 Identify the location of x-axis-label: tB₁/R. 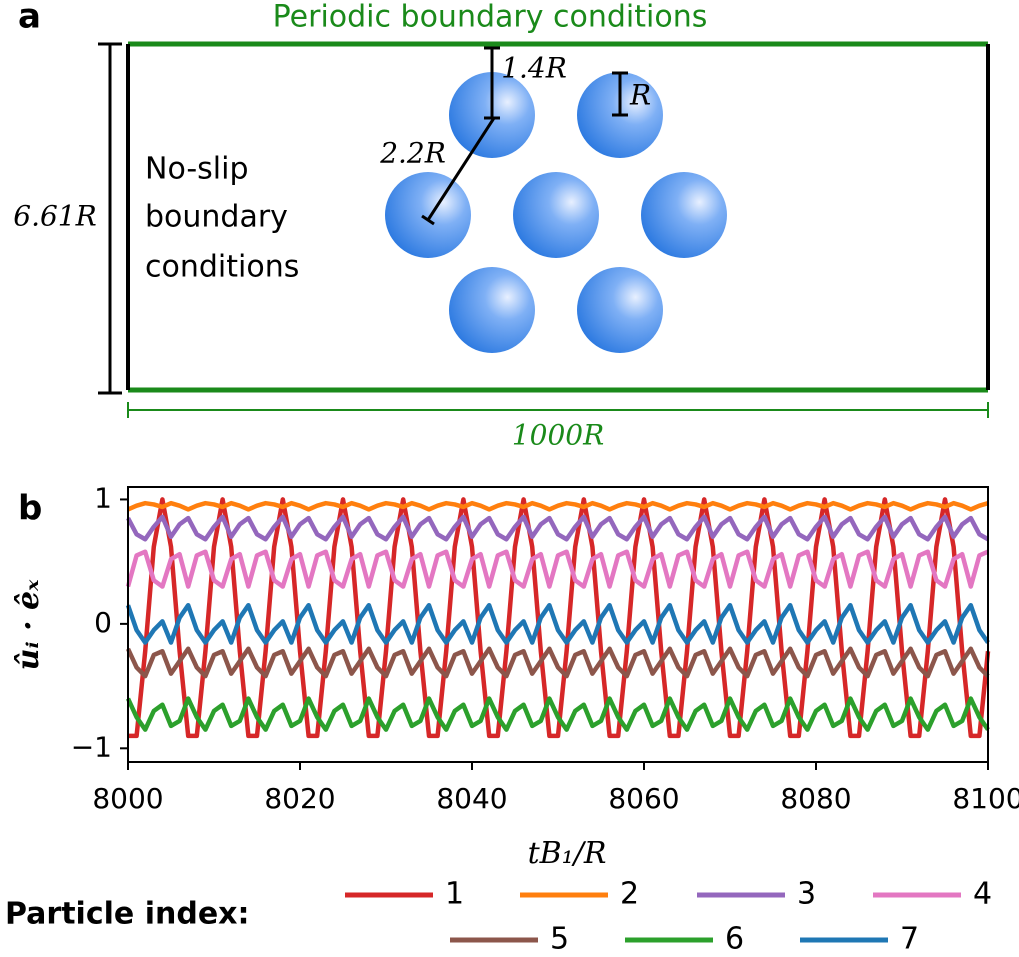
(567, 853).